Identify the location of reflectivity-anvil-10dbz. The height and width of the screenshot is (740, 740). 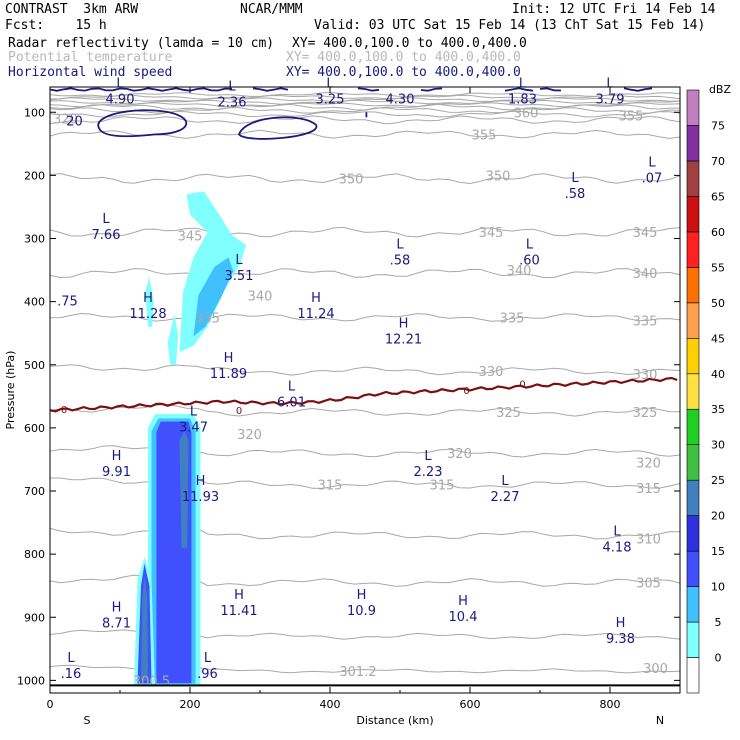
(213, 297).